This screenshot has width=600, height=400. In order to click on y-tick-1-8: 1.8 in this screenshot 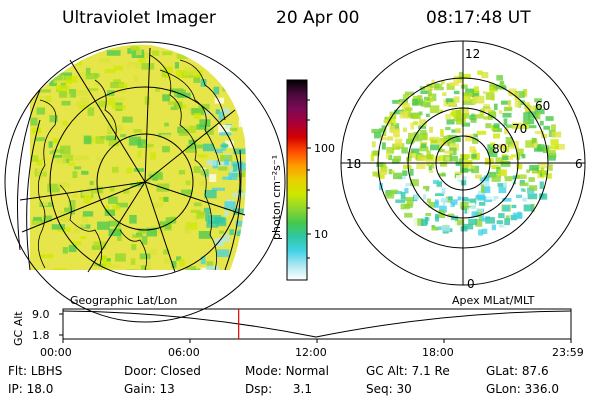, I will do `click(41, 335)`.